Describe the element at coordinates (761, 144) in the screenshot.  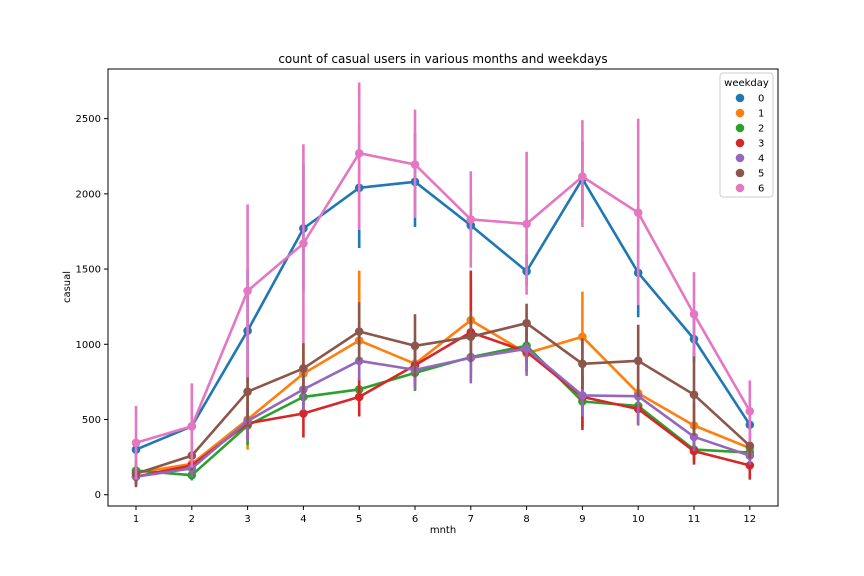
I see `legend-label: 3` at that location.